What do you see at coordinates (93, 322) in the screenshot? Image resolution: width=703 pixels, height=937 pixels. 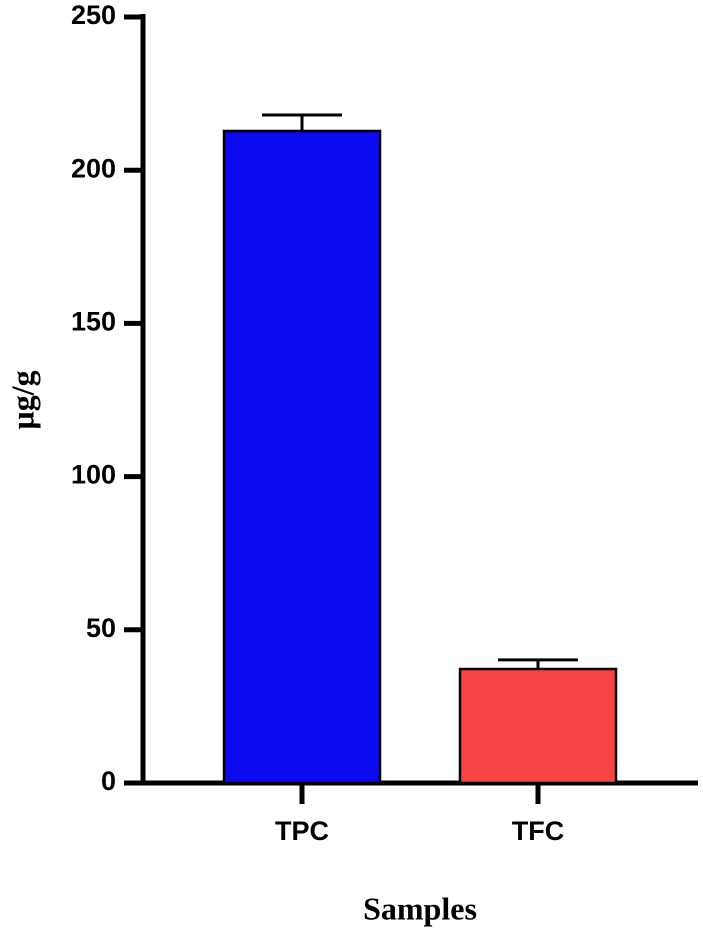 I see `y-tick-label: 150` at bounding box center [93, 322].